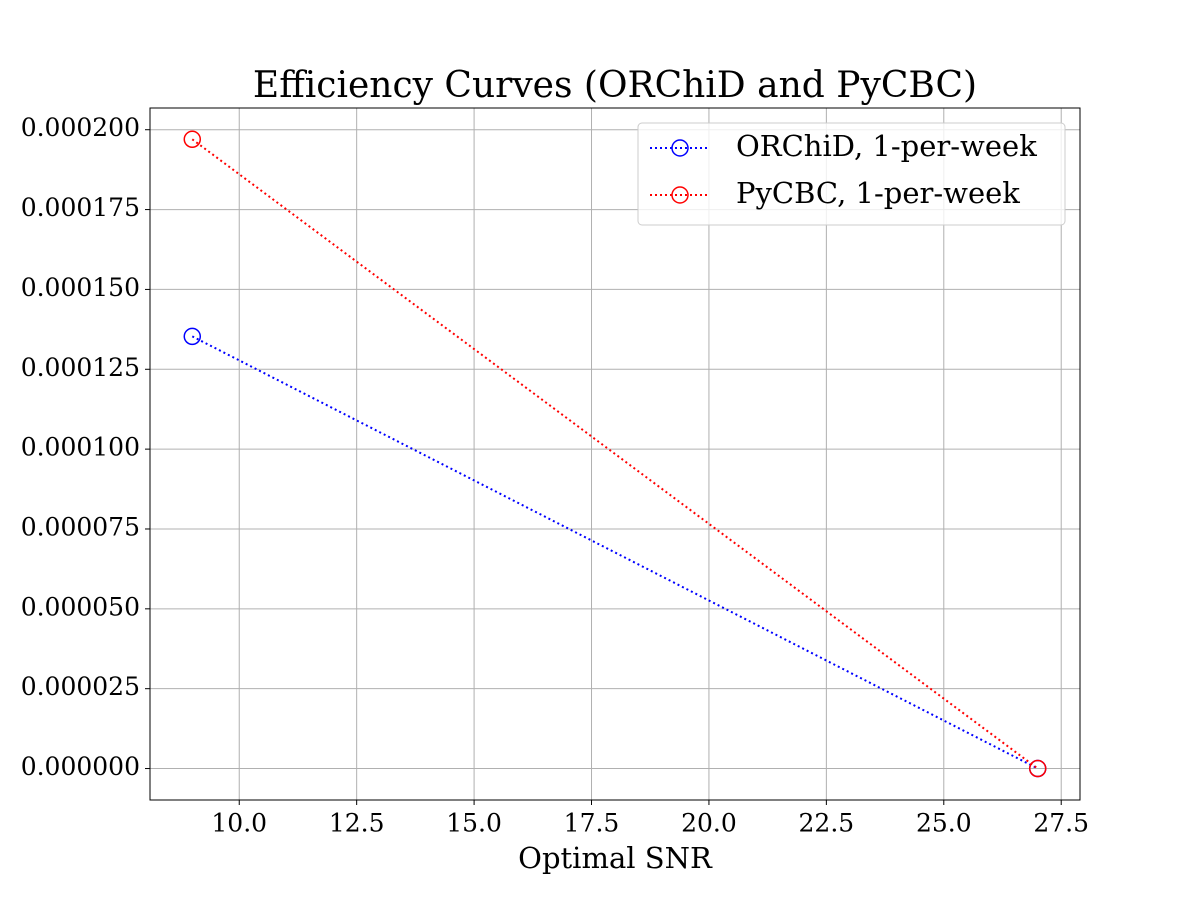 This screenshot has height=900, width=1200. Describe the element at coordinates (709, 823) in the screenshot. I see `x-tick-label: 20.0` at that location.